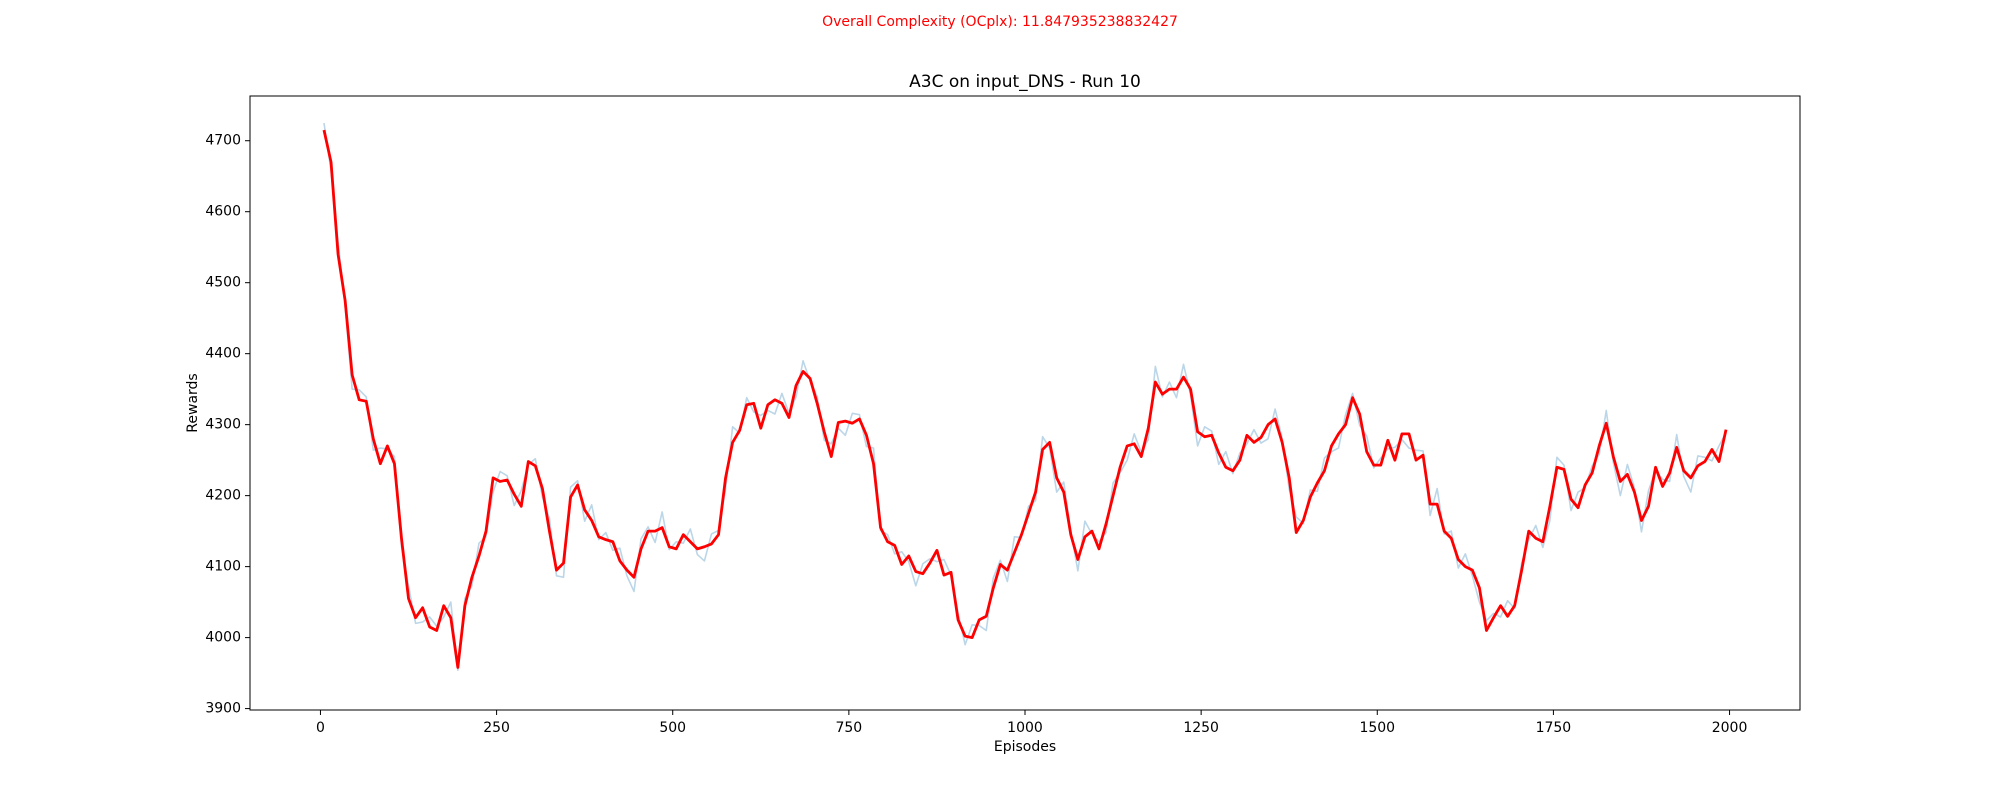 The width and height of the screenshot is (2000, 800). I want to click on y-tick-label: 4200, so click(223, 496).